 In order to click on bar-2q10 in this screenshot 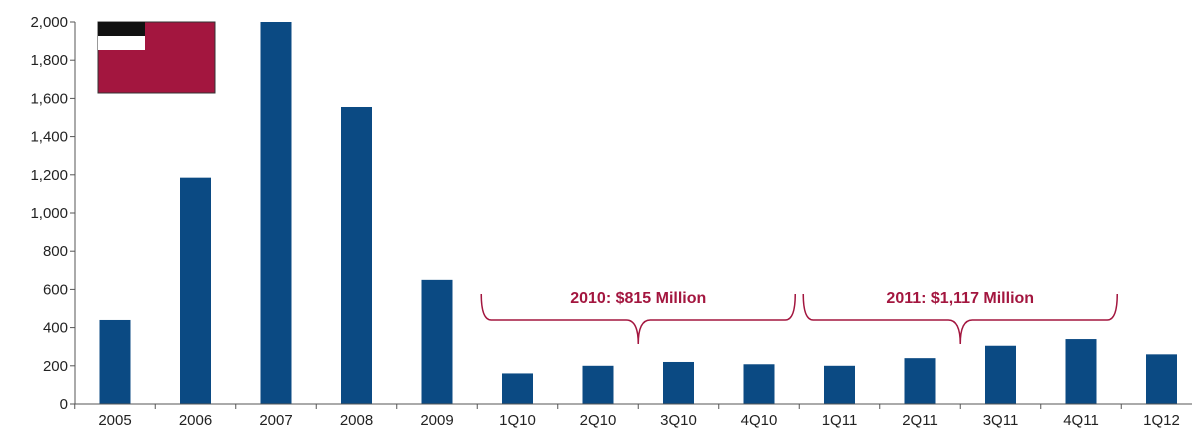, I will do `click(598, 384)`.